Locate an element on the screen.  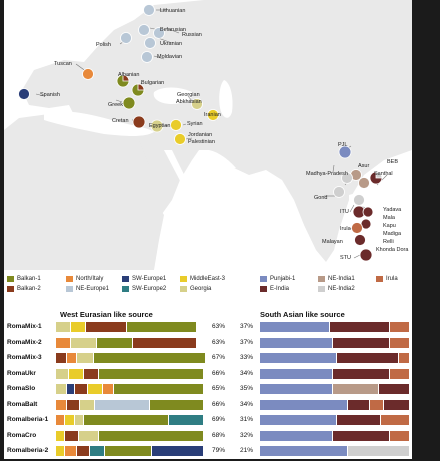
legend-item: MiddleEast-3 is located at coordinates (202, 279).